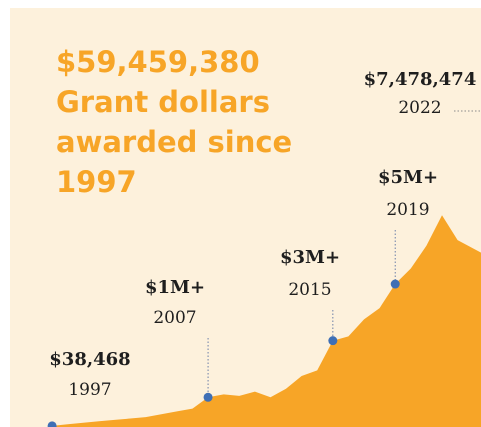 The width and height of the screenshot is (481, 427). I want to click on year-label: 2007, so click(174, 318).